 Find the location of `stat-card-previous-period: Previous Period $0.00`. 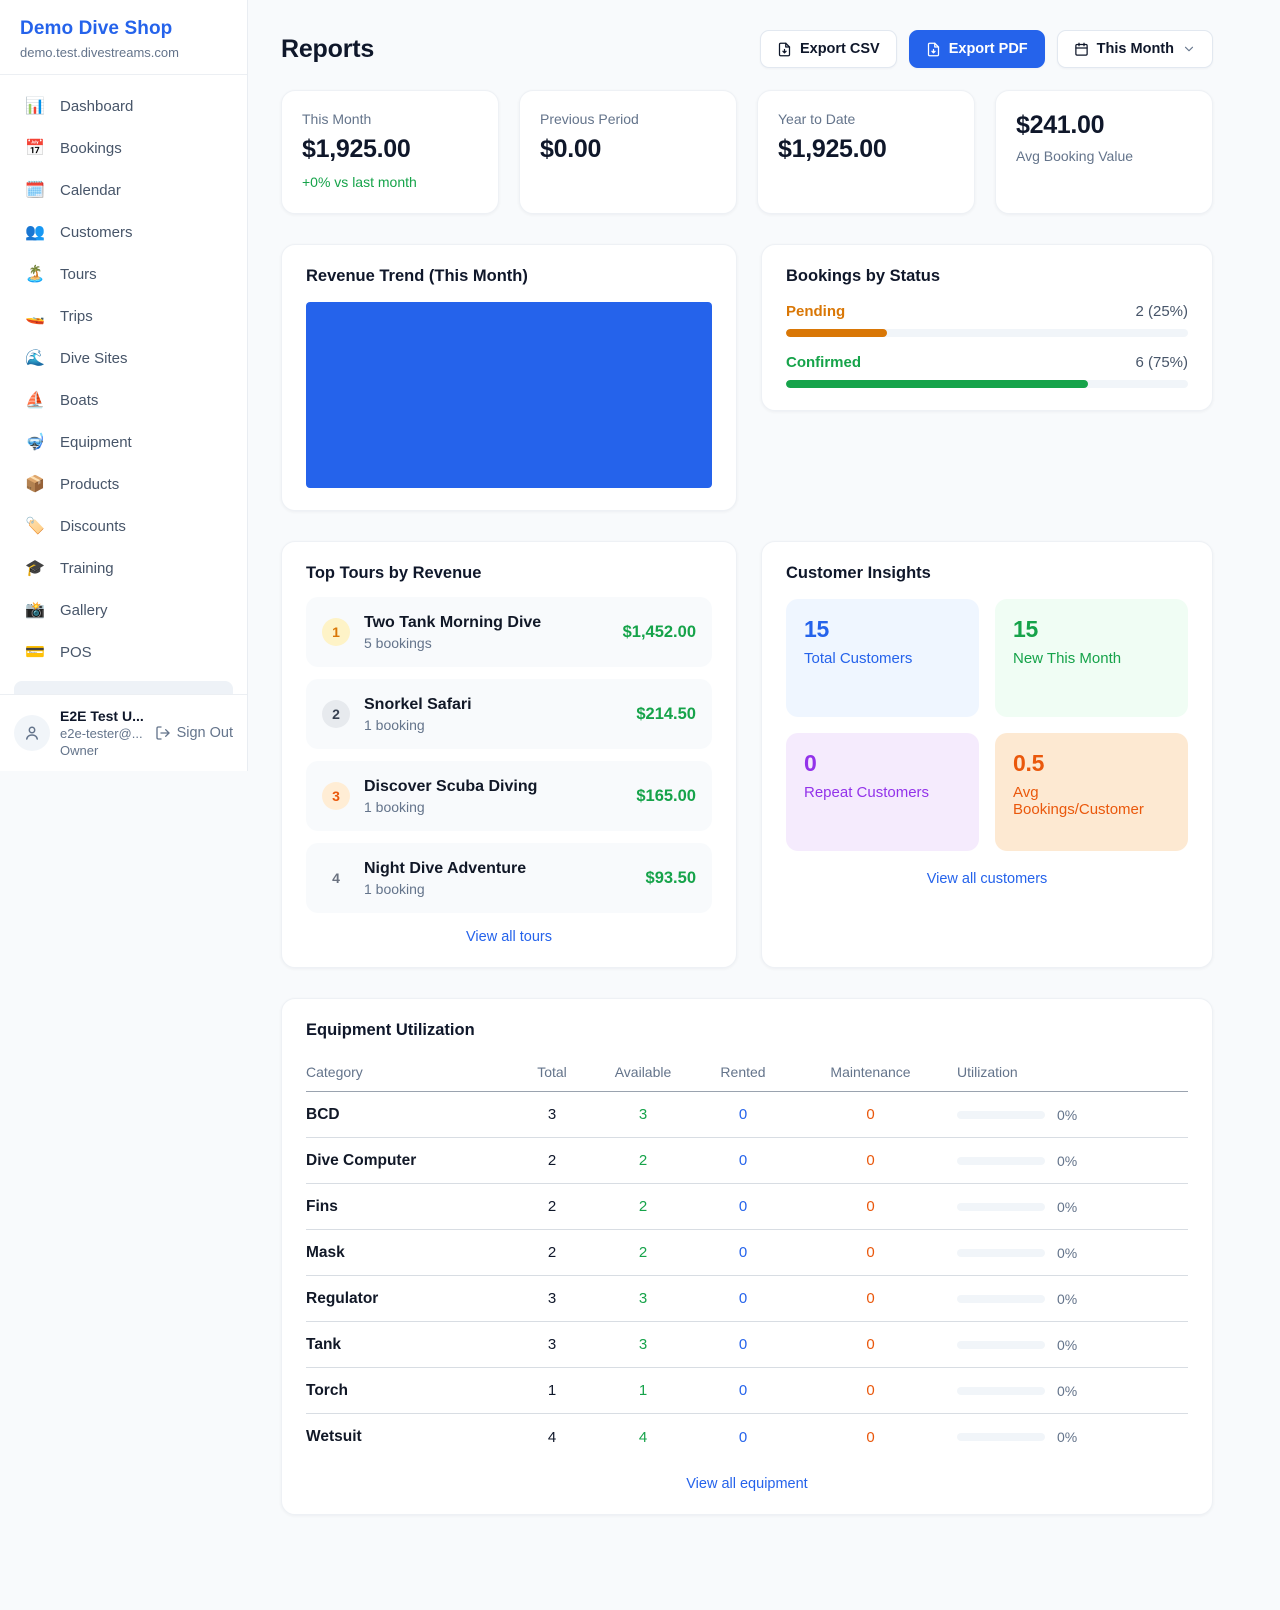

stat-card-previous-period: Previous Period $0.00 is located at coordinates (628, 152).